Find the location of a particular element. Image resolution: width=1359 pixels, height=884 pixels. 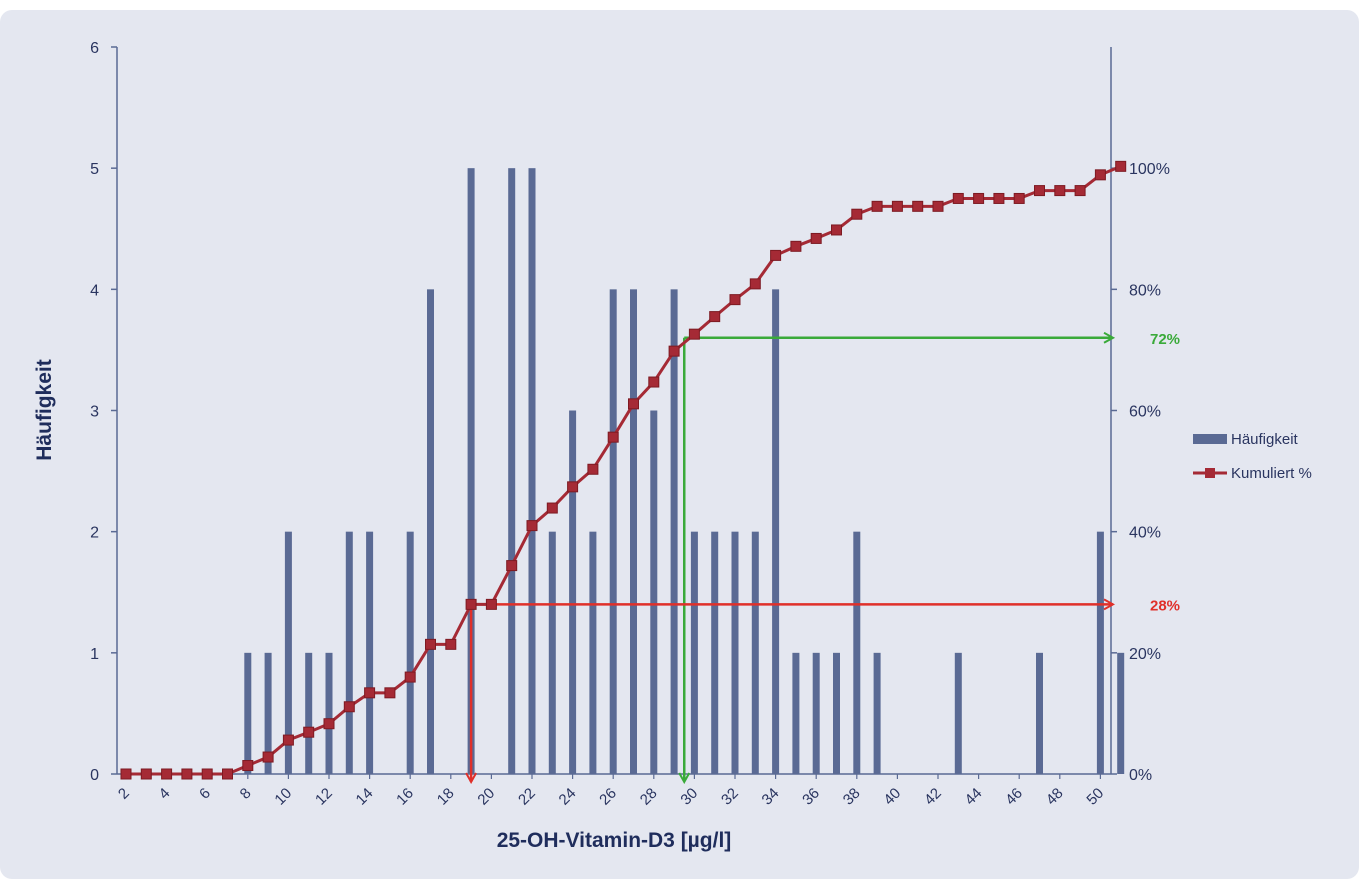

right-tick-label: 60% is located at coordinates (1145, 412).